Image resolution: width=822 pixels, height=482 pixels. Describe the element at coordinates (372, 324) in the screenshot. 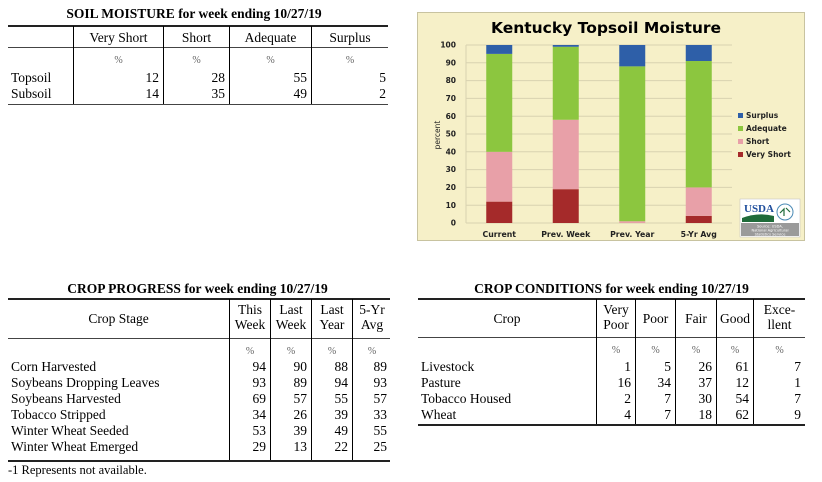

I see `column-header-line: Avg` at that location.